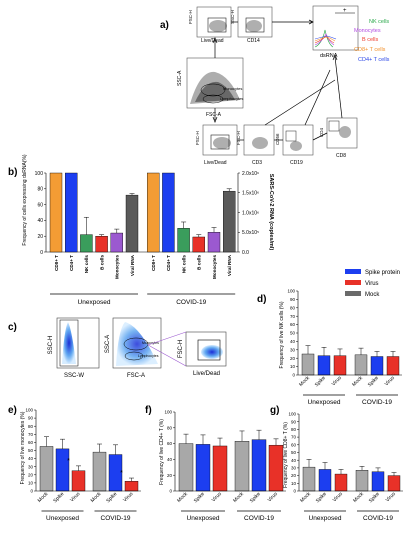 This screenshot has width=417, height=550. What do you see at coordinates (261, 299) in the screenshot?
I see `panel-d-label: d)` at bounding box center [261, 299].